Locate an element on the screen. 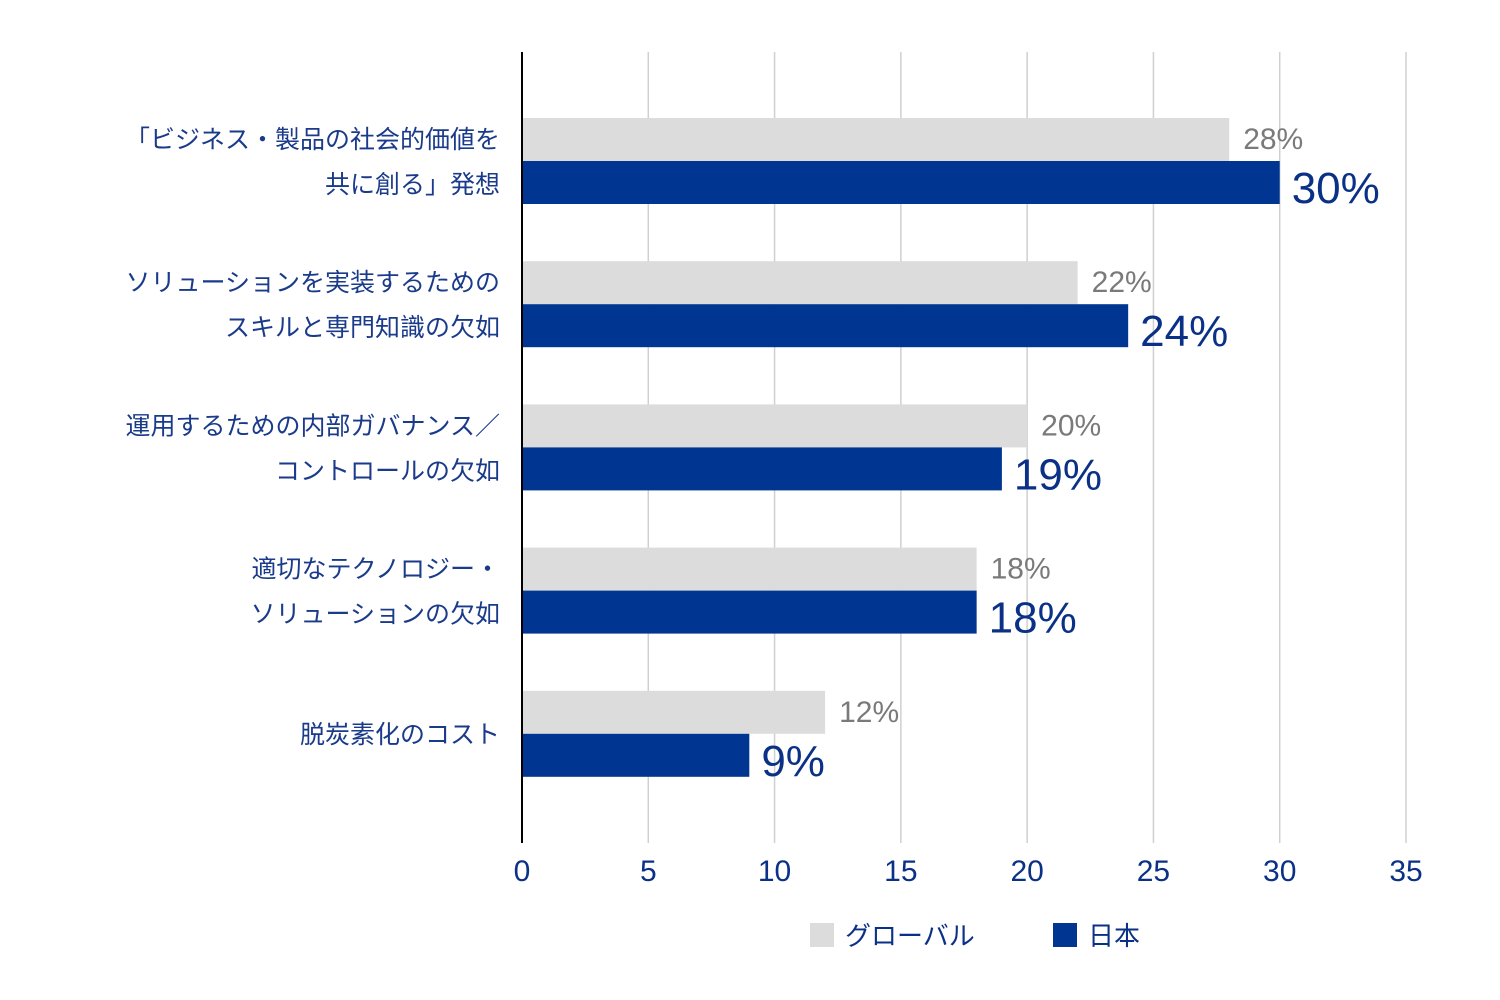  data-label-japan: 18% is located at coordinates (1033, 618).